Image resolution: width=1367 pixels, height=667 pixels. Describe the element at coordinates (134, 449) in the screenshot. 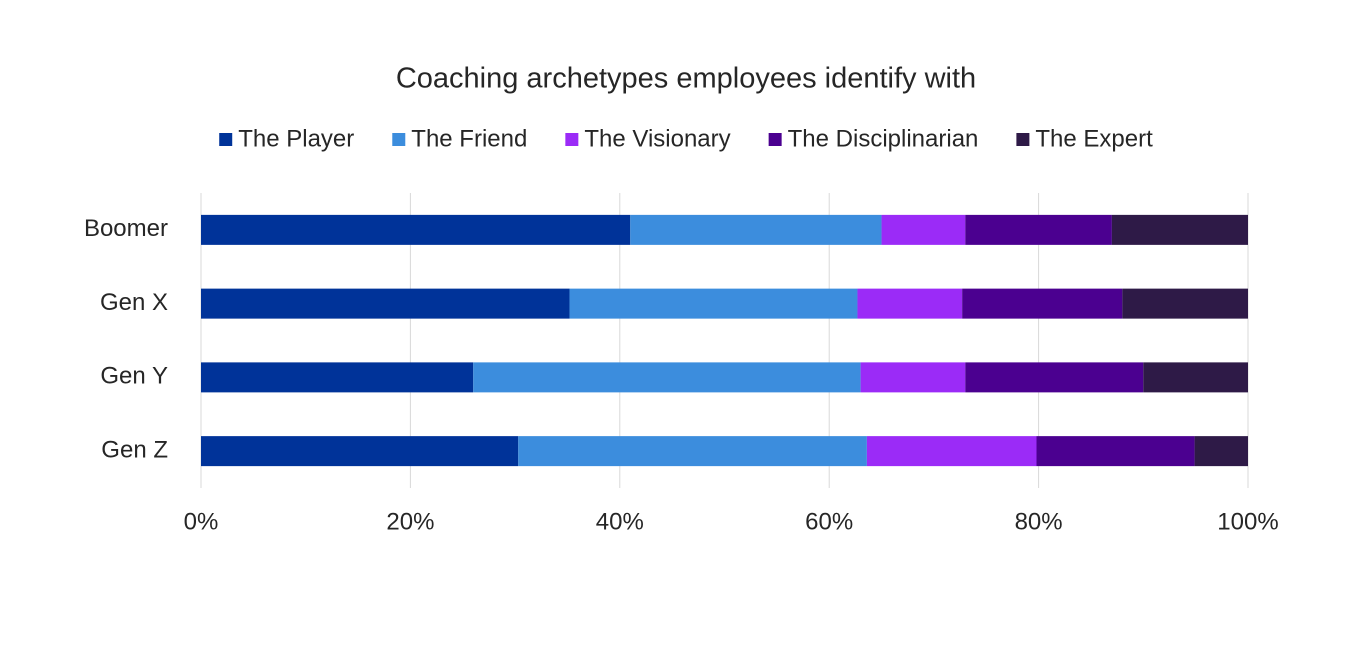

I see `y-tick-label: Gen Z` at that location.